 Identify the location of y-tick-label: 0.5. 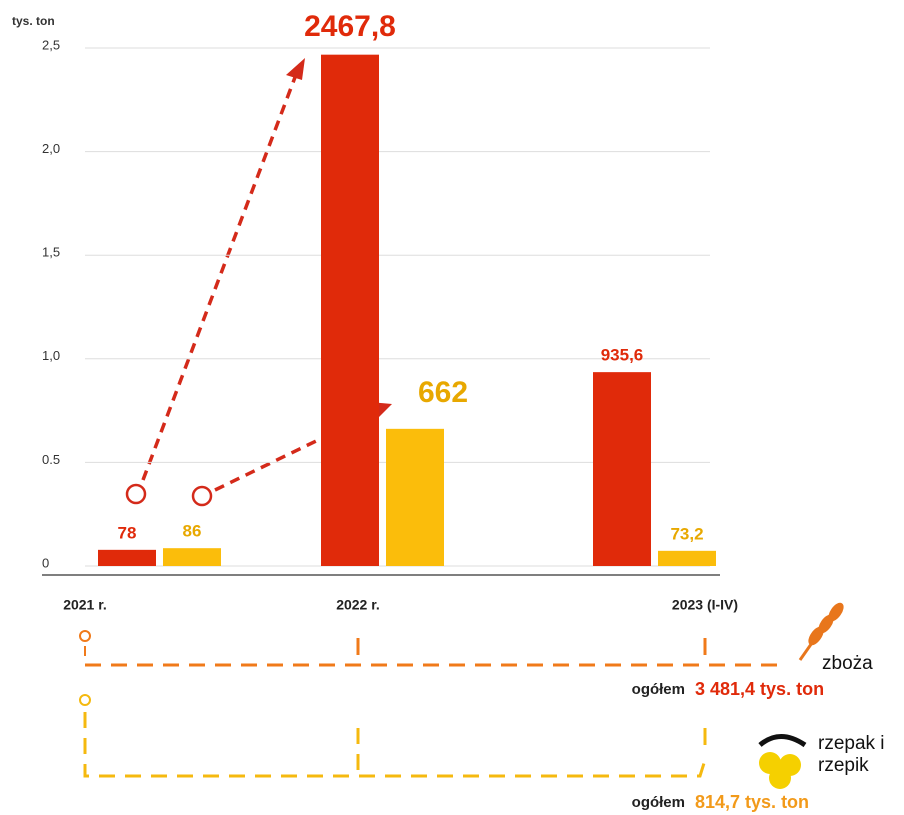
(51, 459).